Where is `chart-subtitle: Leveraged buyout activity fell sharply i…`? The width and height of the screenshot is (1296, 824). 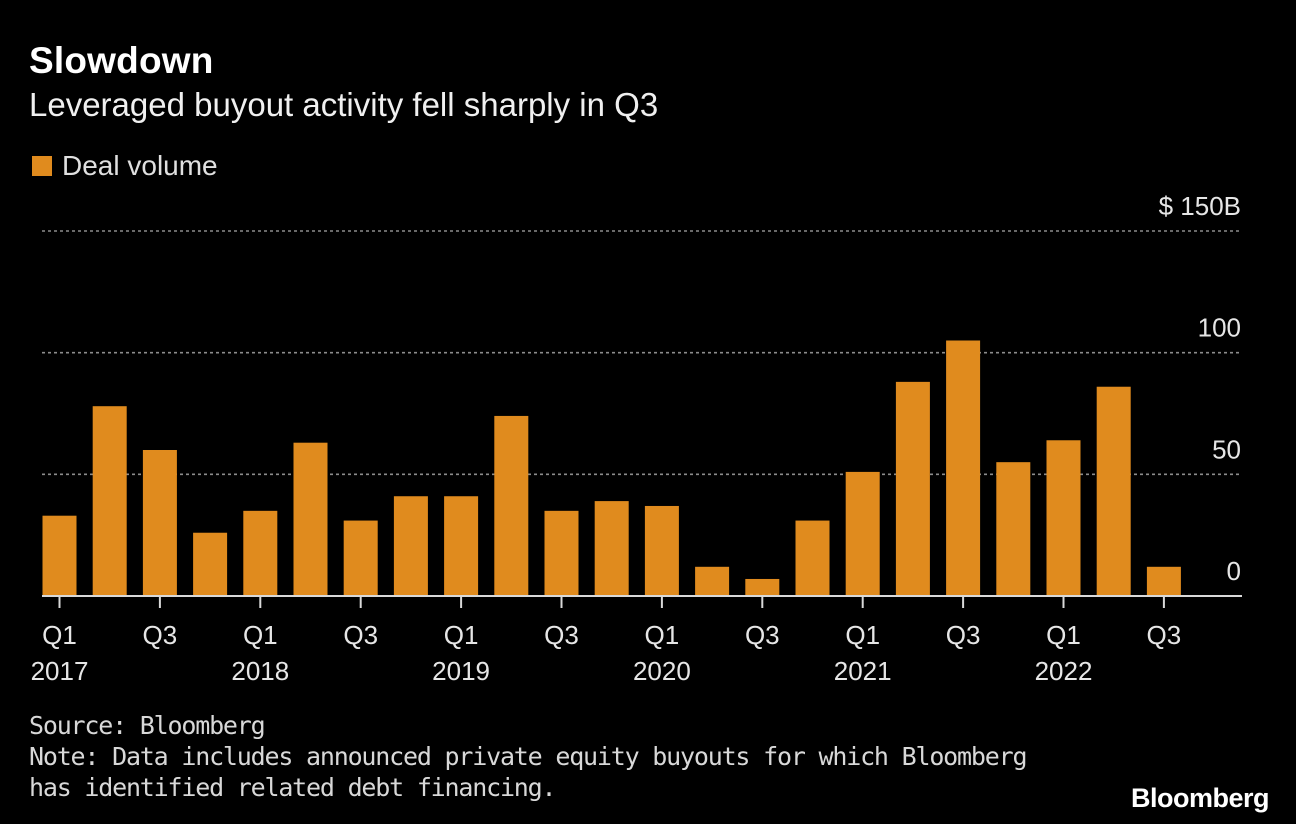 chart-subtitle: Leveraged buyout activity fell sharply i… is located at coordinates (344, 104).